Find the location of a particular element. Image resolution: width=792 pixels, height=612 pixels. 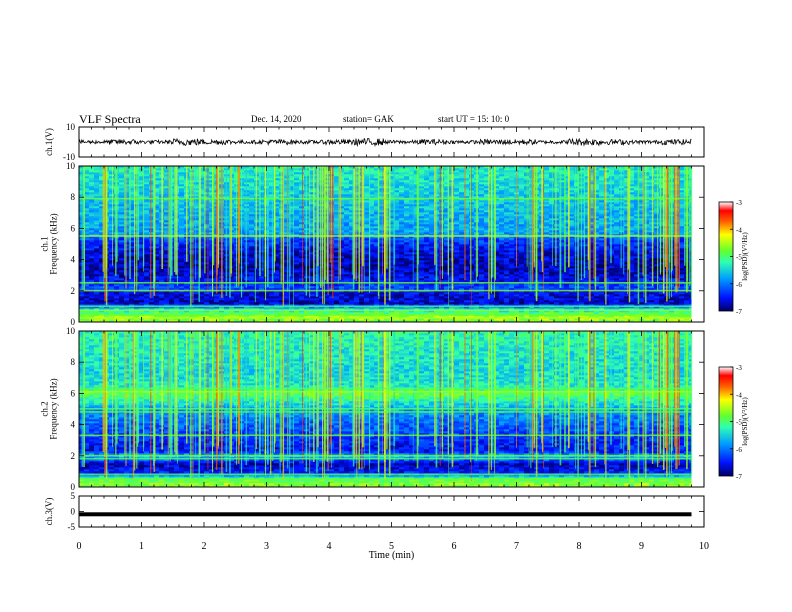

ch1-spectrogram-ytick-label: 2 is located at coordinates (73, 291).